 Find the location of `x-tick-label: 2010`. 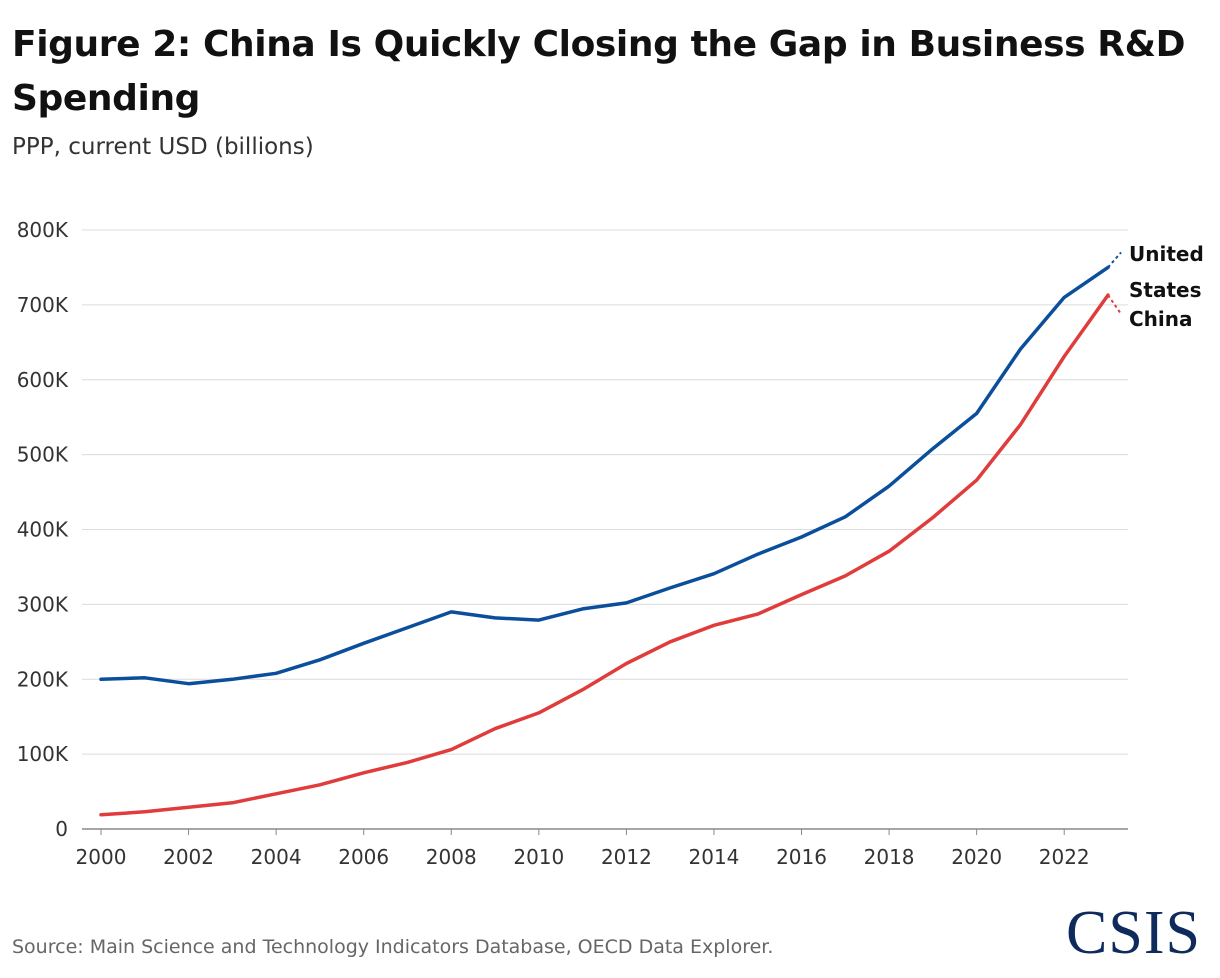

x-tick-label: 2010 is located at coordinates (538, 857).